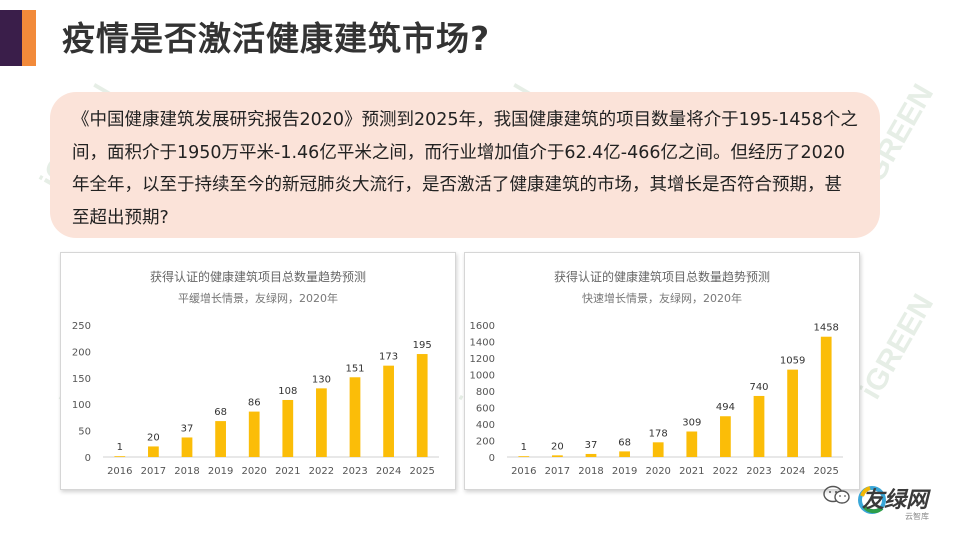 The image size is (960, 540). What do you see at coordinates (792, 361) in the screenshot?
I see `data-label: 1059` at bounding box center [792, 361].